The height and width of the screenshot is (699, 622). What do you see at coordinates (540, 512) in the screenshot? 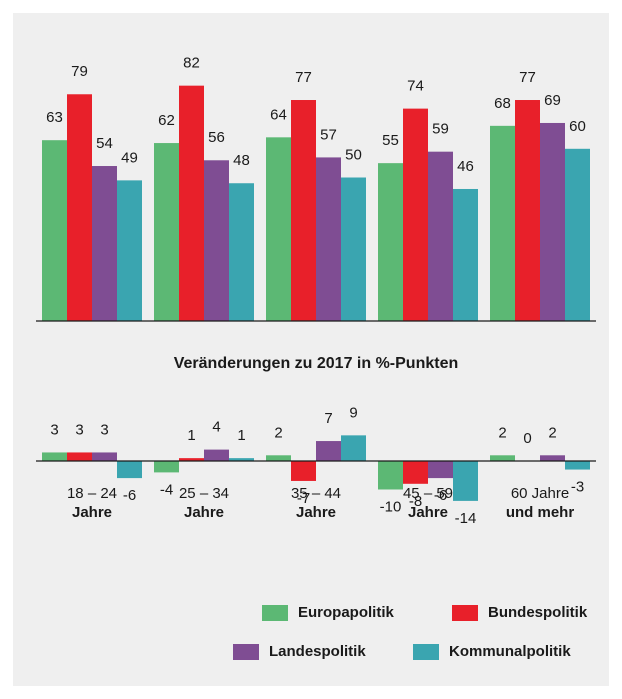
I see `x-tick-label: und mehr` at bounding box center [540, 512].